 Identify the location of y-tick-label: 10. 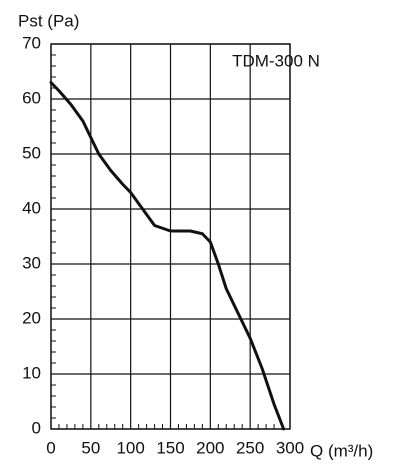
(31, 372).